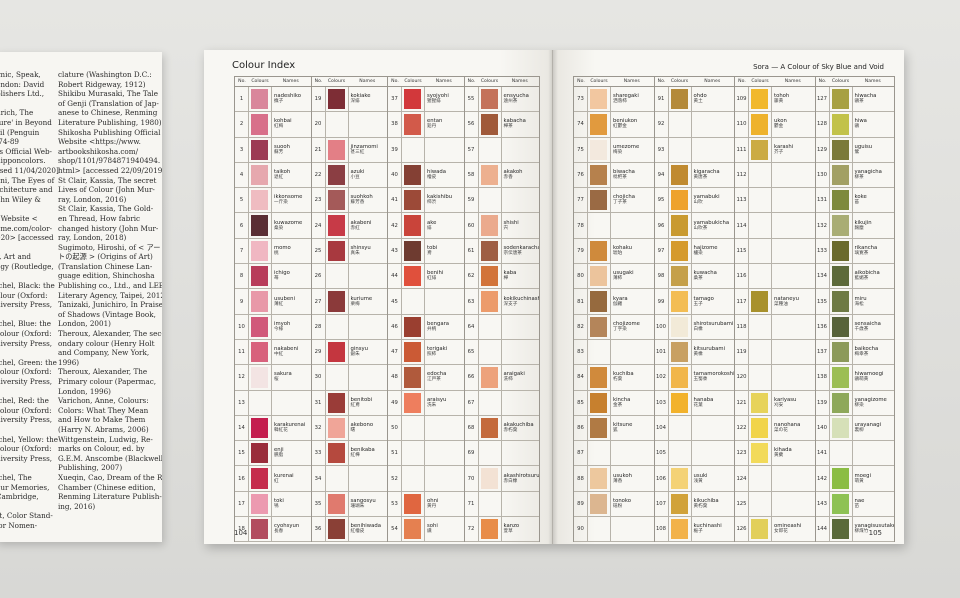 Image resolution: width=960 pixels, height=598 pixels. Describe the element at coordinates (501, 251) in the screenshot. I see `colour-entry-row: 61 sodenkaracha 宗伝唐茶` at that location.